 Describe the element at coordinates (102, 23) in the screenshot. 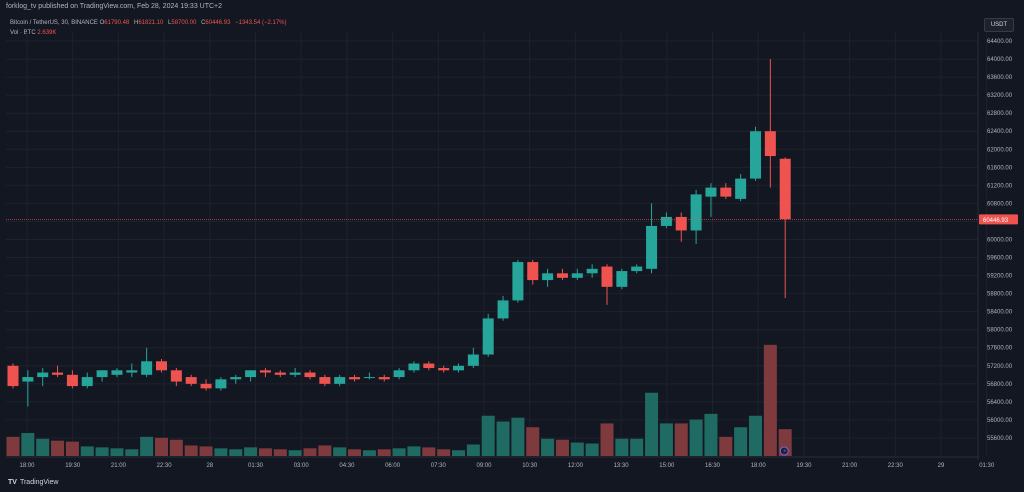

I see `open-label: O` at that location.